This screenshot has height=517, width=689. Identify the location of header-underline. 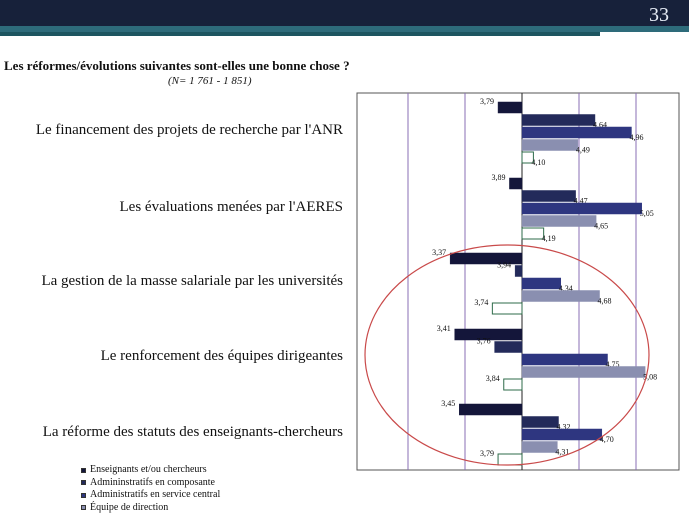
(300, 34).